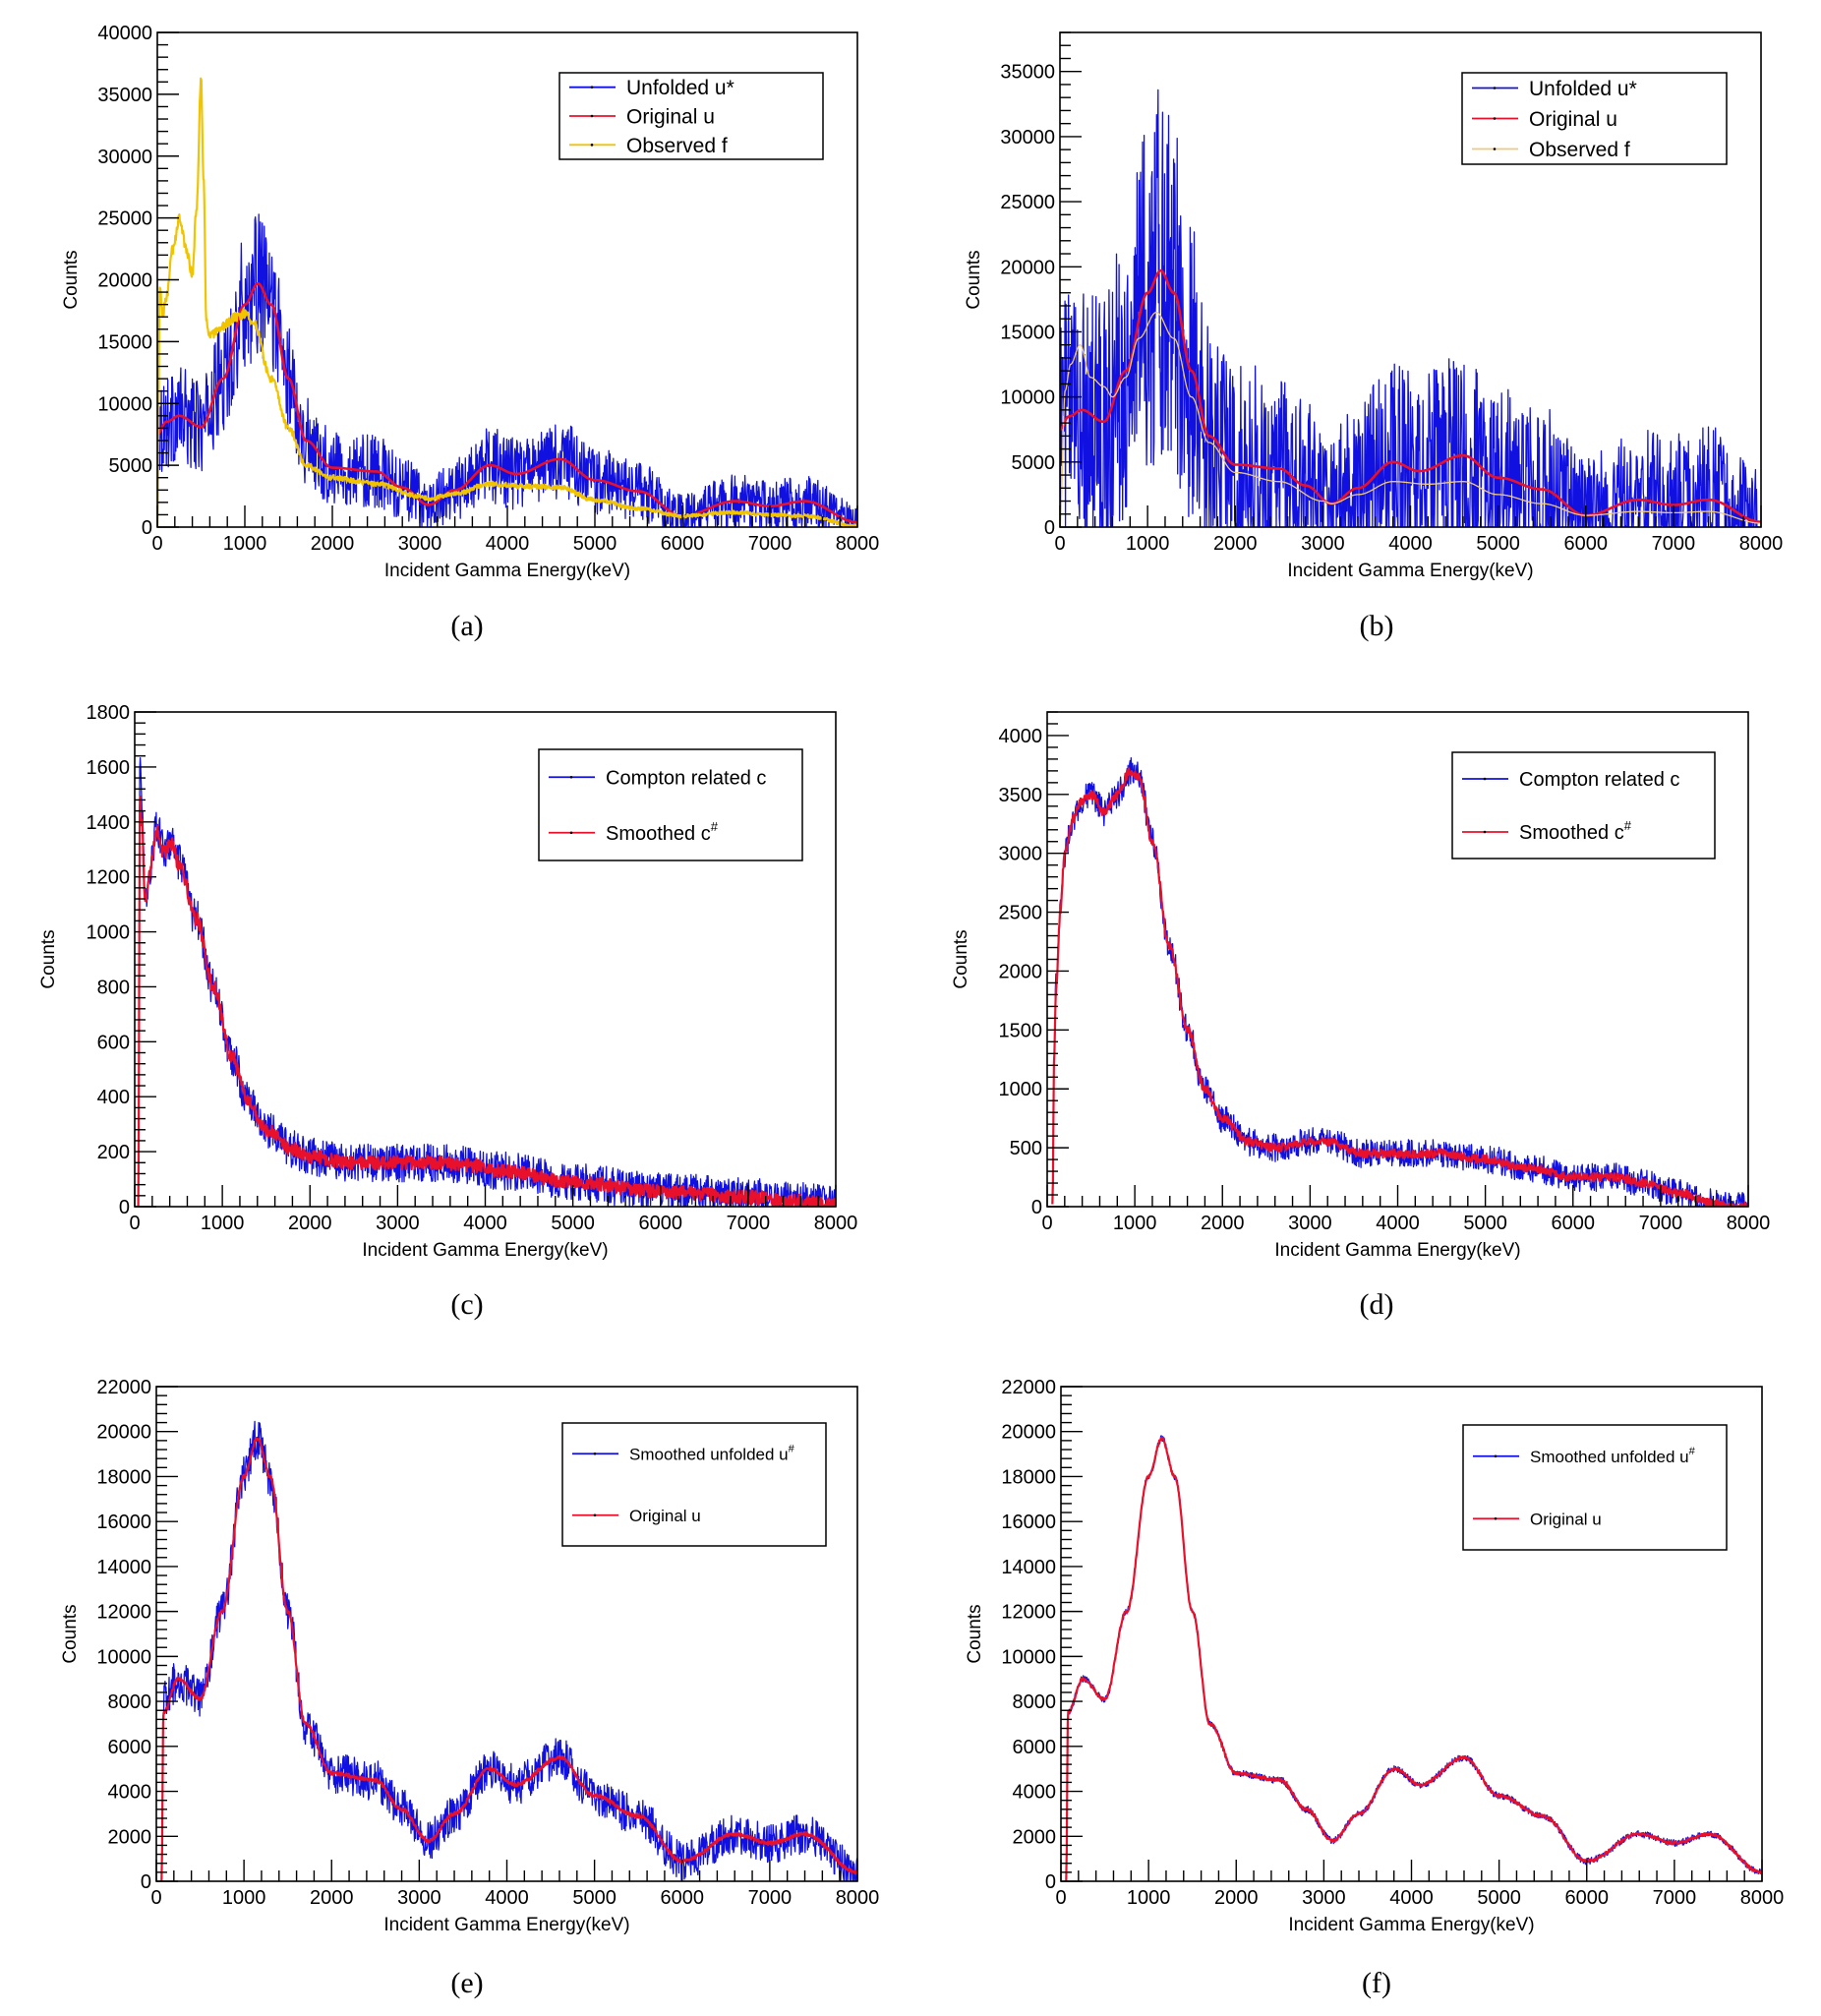 Image resolution: width=1821 pixels, height=2016 pixels. Describe the element at coordinates (123, 1522) in the screenshot. I see `y-tick-label: 16000` at that location.